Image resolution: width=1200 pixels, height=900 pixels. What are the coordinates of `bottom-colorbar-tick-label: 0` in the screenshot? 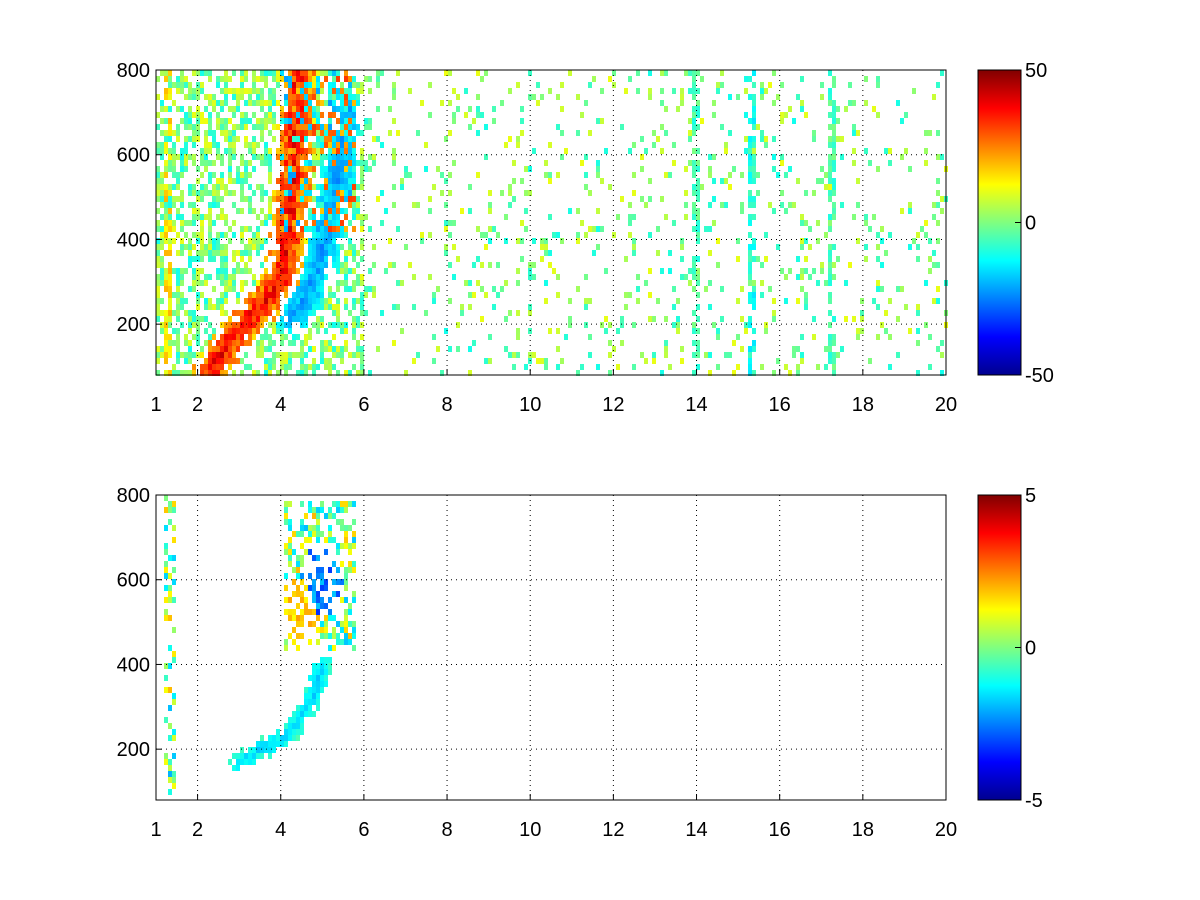 It's located at (1030, 649).